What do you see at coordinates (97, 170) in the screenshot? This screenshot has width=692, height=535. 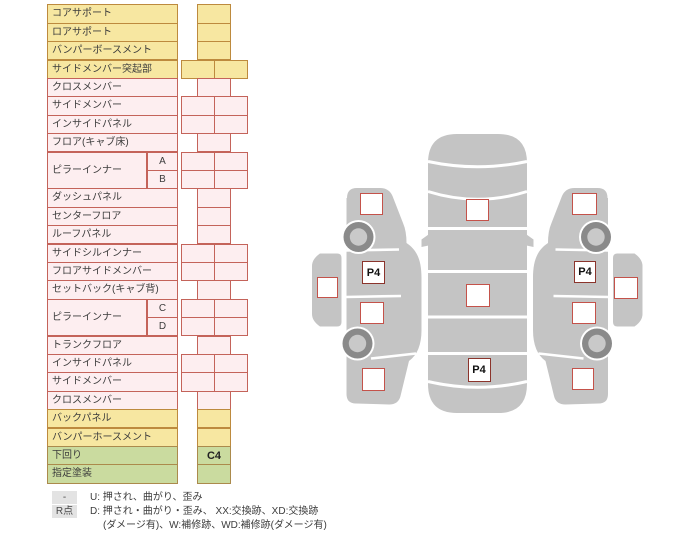 I see `part-label: ピラーインナー` at bounding box center [97, 170].